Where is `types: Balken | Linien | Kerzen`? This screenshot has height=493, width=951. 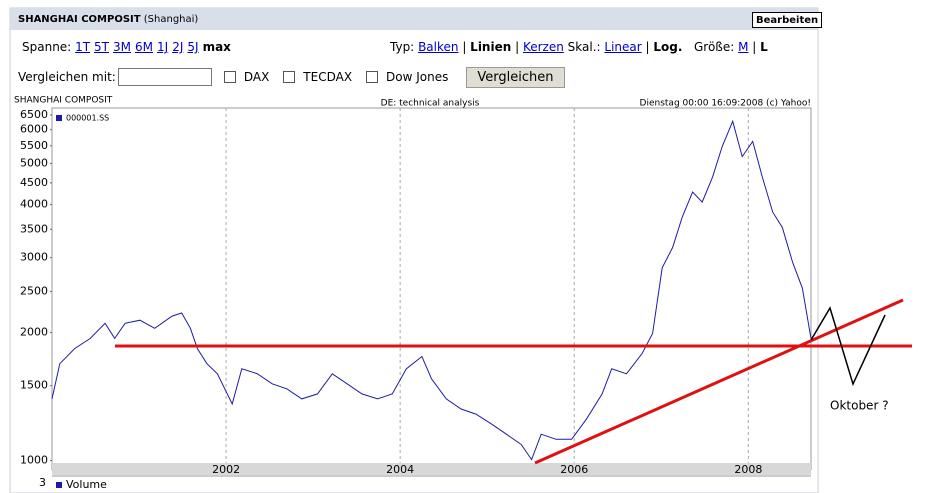
types: Balken | Linien | Kerzen is located at coordinates (491, 47).